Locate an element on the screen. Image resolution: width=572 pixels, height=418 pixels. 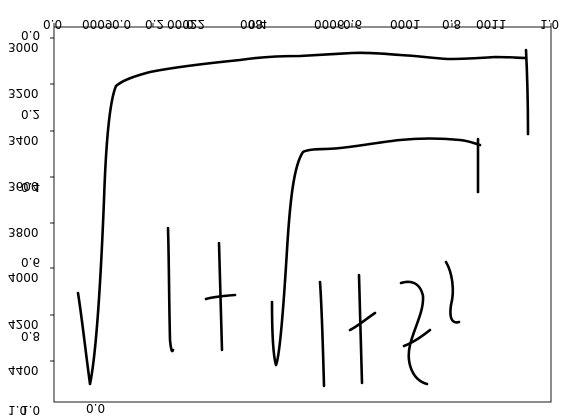
top-tick-label: 0009 is located at coordinates (97, 24).